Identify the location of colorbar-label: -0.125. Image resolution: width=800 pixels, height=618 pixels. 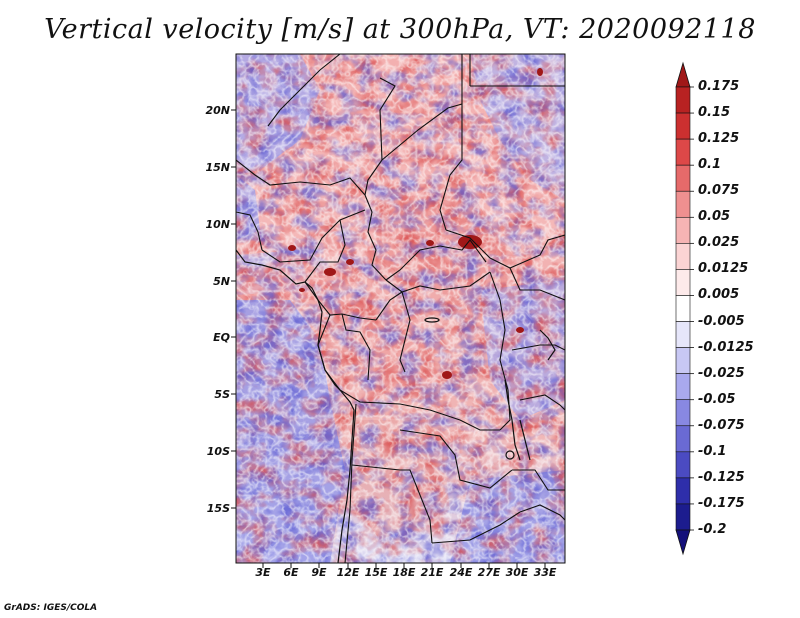
(721, 477).